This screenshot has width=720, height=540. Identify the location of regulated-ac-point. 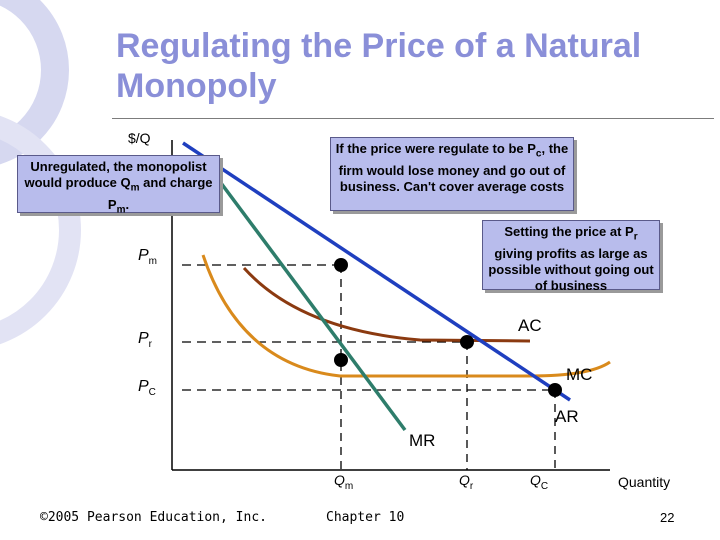
(467, 342).